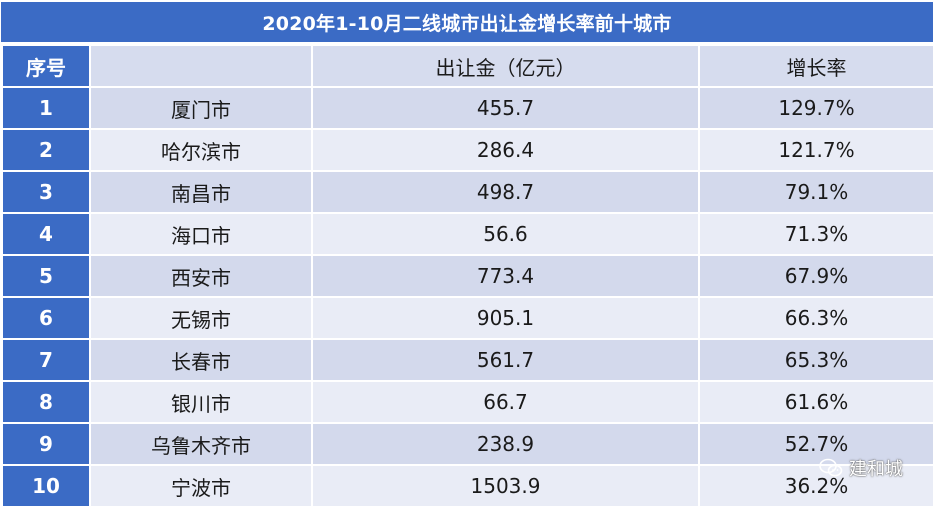  I want to click on row-growth: 79.1%, so click(816, 192).